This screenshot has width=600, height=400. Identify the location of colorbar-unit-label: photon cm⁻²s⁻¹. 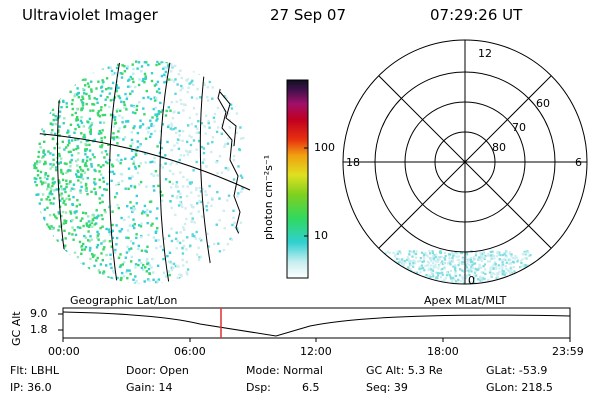
(268, 197).